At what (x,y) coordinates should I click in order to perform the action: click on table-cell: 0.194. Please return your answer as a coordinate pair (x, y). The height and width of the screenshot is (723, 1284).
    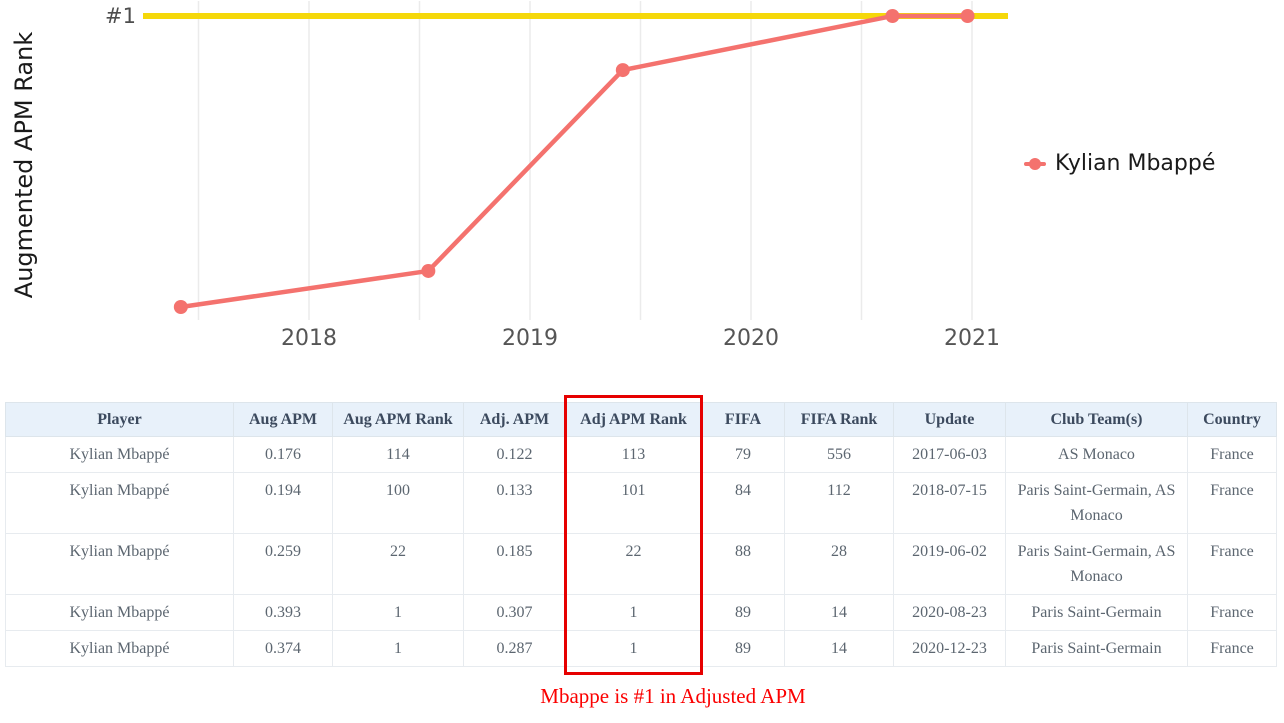
    Looking at the image, I should click on (283, 503).